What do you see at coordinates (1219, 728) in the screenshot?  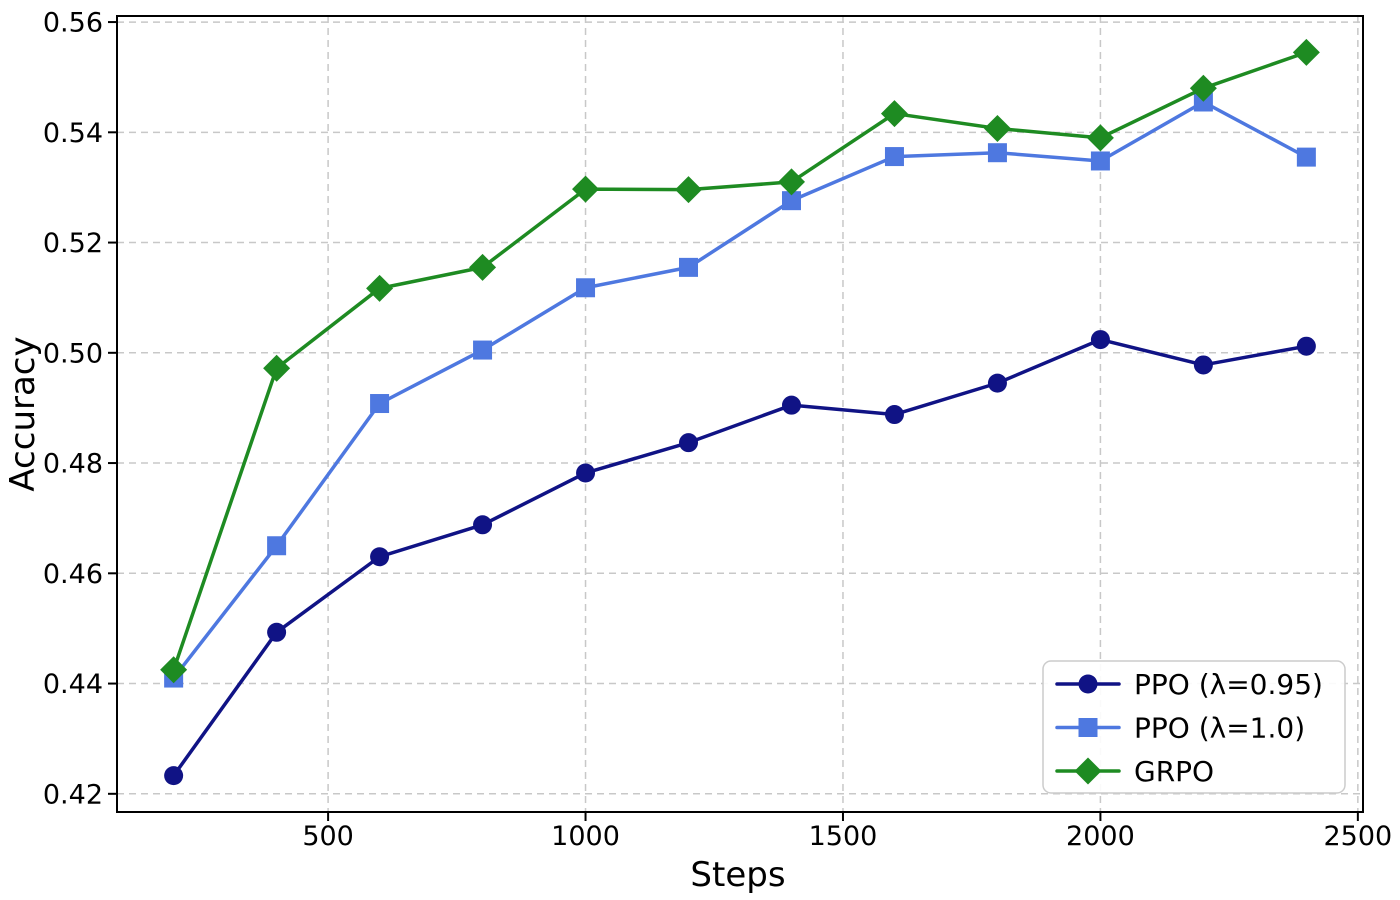 I see `legend-label: PPO (λ=1.0)` at bounding box center [1219, 728].